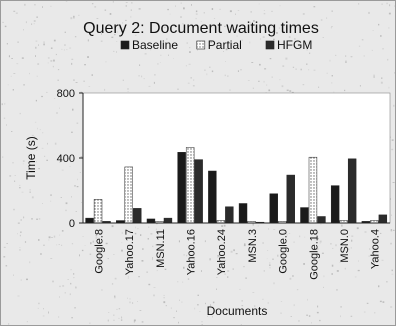 The image size is (396, 326). What do you see at coordinates (66, 159) in the screenshot?
I see `y-tick-label-400: 400` at bounding box center [66, 159].